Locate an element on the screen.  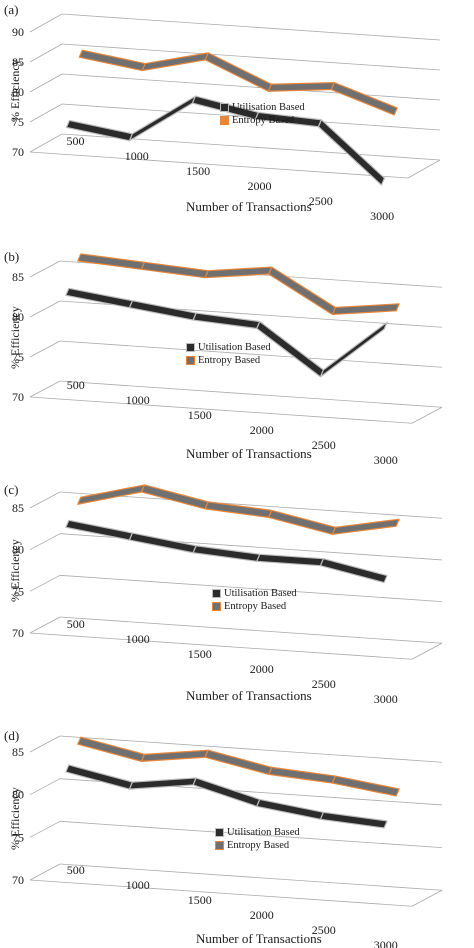
legend-b: Utilisation Based Entropy Based is located at coordinates (228, 354).